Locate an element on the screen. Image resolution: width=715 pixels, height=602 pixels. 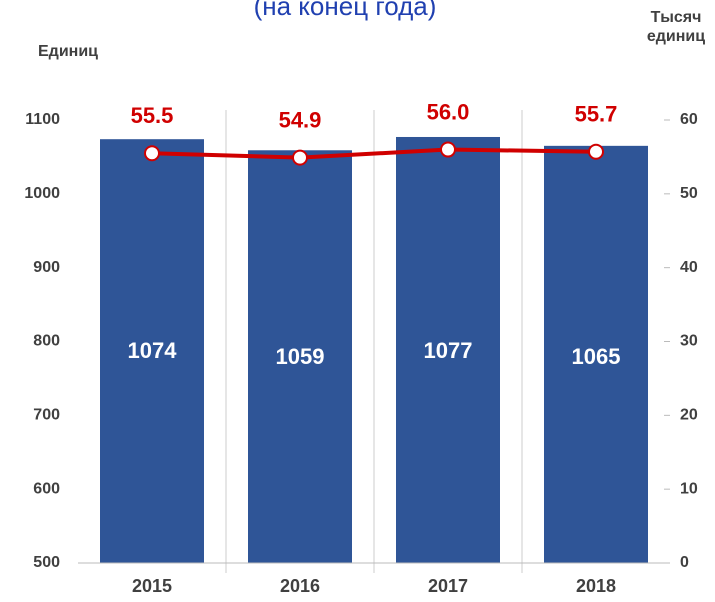
bar-value-label: 1077 is located at coordinates (448, 350).